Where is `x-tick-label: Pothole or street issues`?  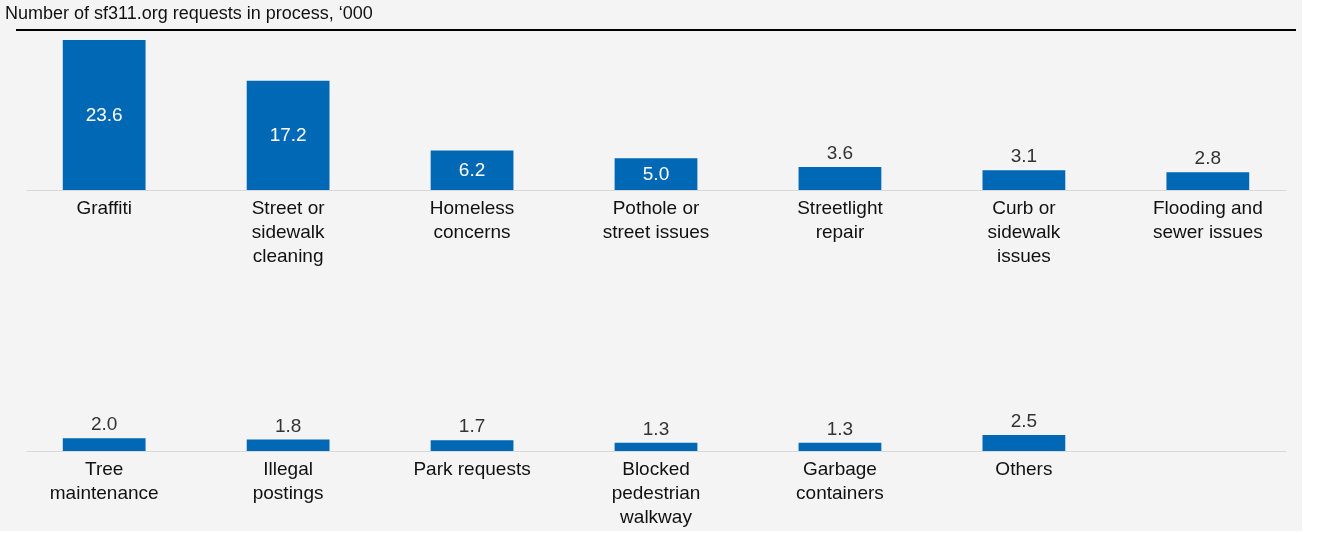 x-tick-label: Pothole or street issues is located at coordinates (656, 219).